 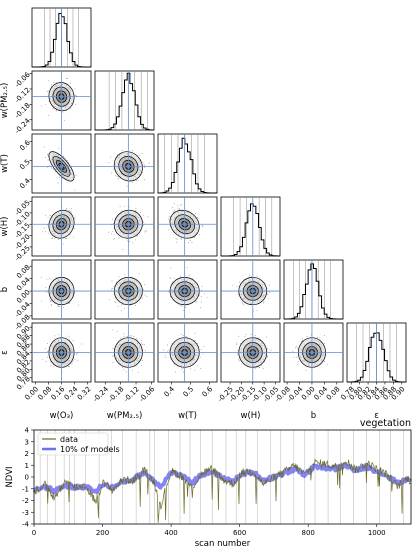 I want to click on ts-y-tick-label: 1, so click(x=27, y=466).